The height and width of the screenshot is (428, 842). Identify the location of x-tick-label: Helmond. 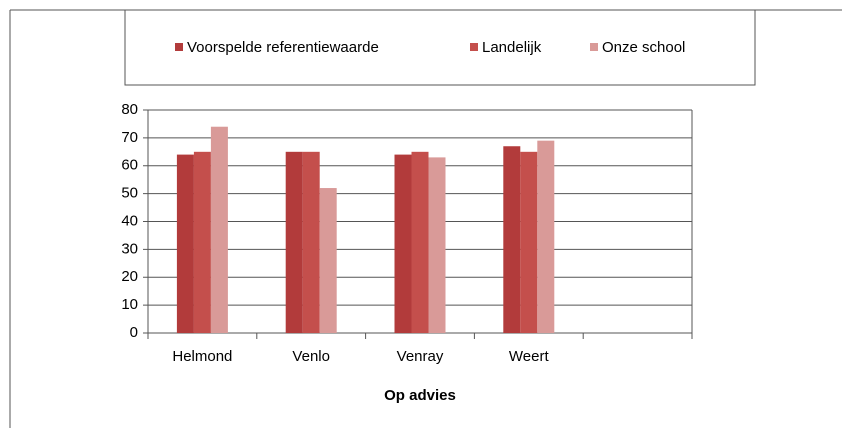
(202, 356).